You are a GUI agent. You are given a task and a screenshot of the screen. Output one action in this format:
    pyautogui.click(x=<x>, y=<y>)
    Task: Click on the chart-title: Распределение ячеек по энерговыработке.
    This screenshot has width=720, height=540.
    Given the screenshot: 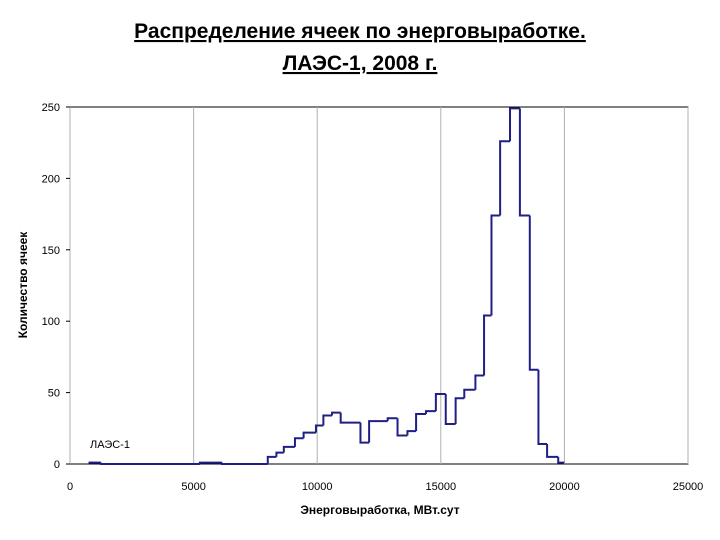 What is the action you would take?
    pyautogui.click(x=360, y=31)
    